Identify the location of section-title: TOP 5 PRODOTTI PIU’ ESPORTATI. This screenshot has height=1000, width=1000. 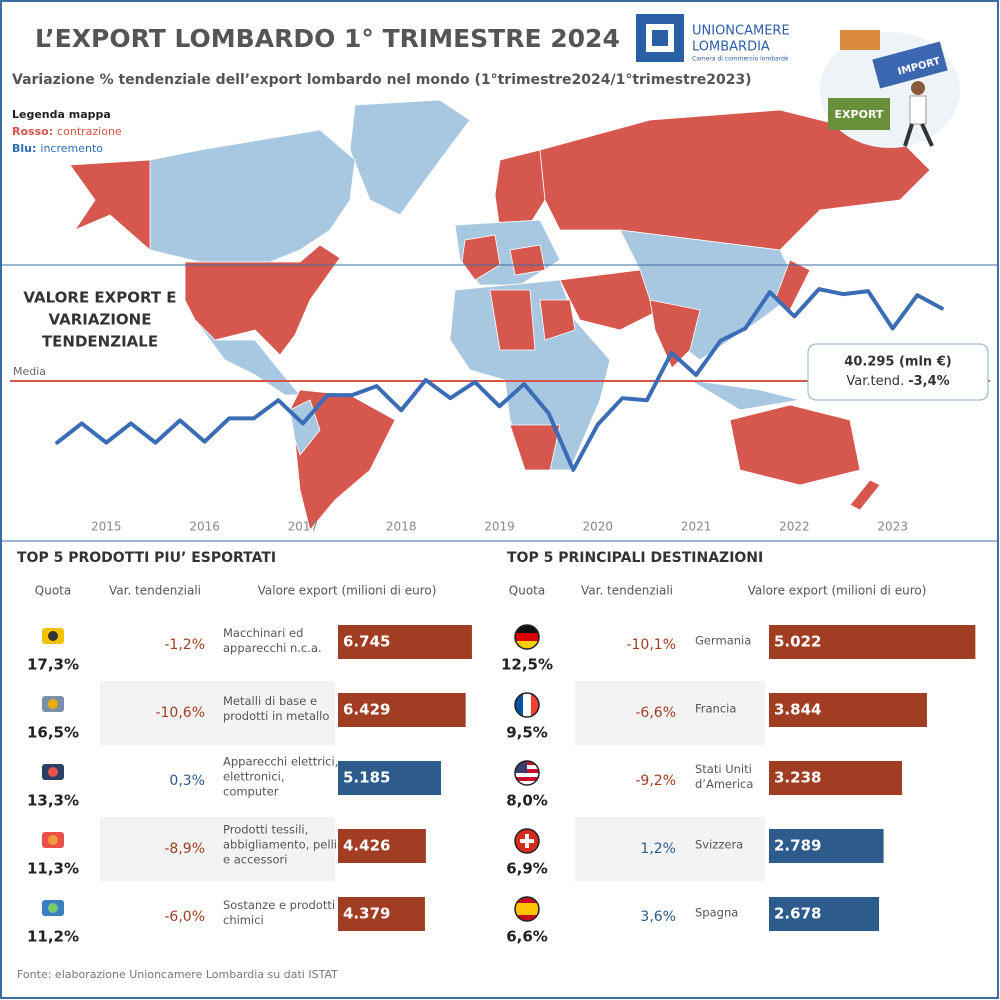
(146, 558).